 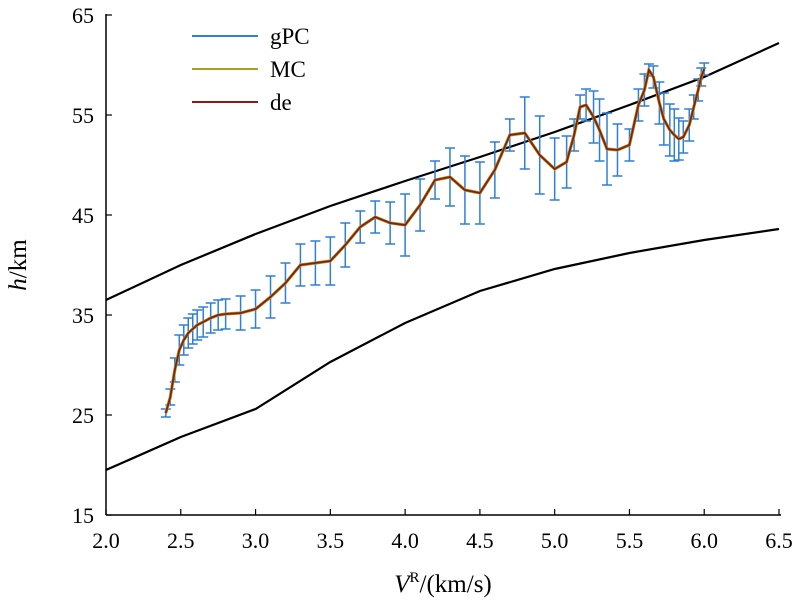 I want to click on x-tick-label: 5.5, so click(x=630, y=540).